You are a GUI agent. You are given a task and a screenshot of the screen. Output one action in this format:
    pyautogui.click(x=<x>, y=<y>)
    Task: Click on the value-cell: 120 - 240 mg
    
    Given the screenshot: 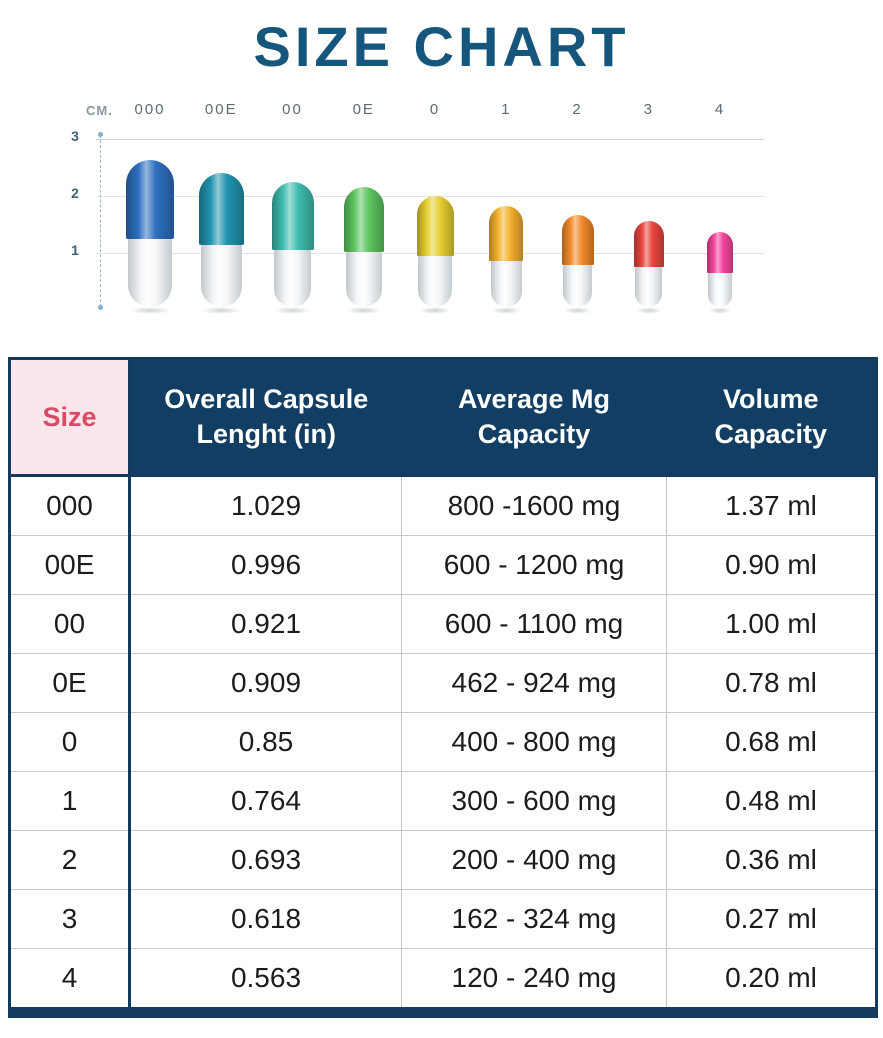 What is the action you would take?
    pyautogui.click(x=534, y=980)
    